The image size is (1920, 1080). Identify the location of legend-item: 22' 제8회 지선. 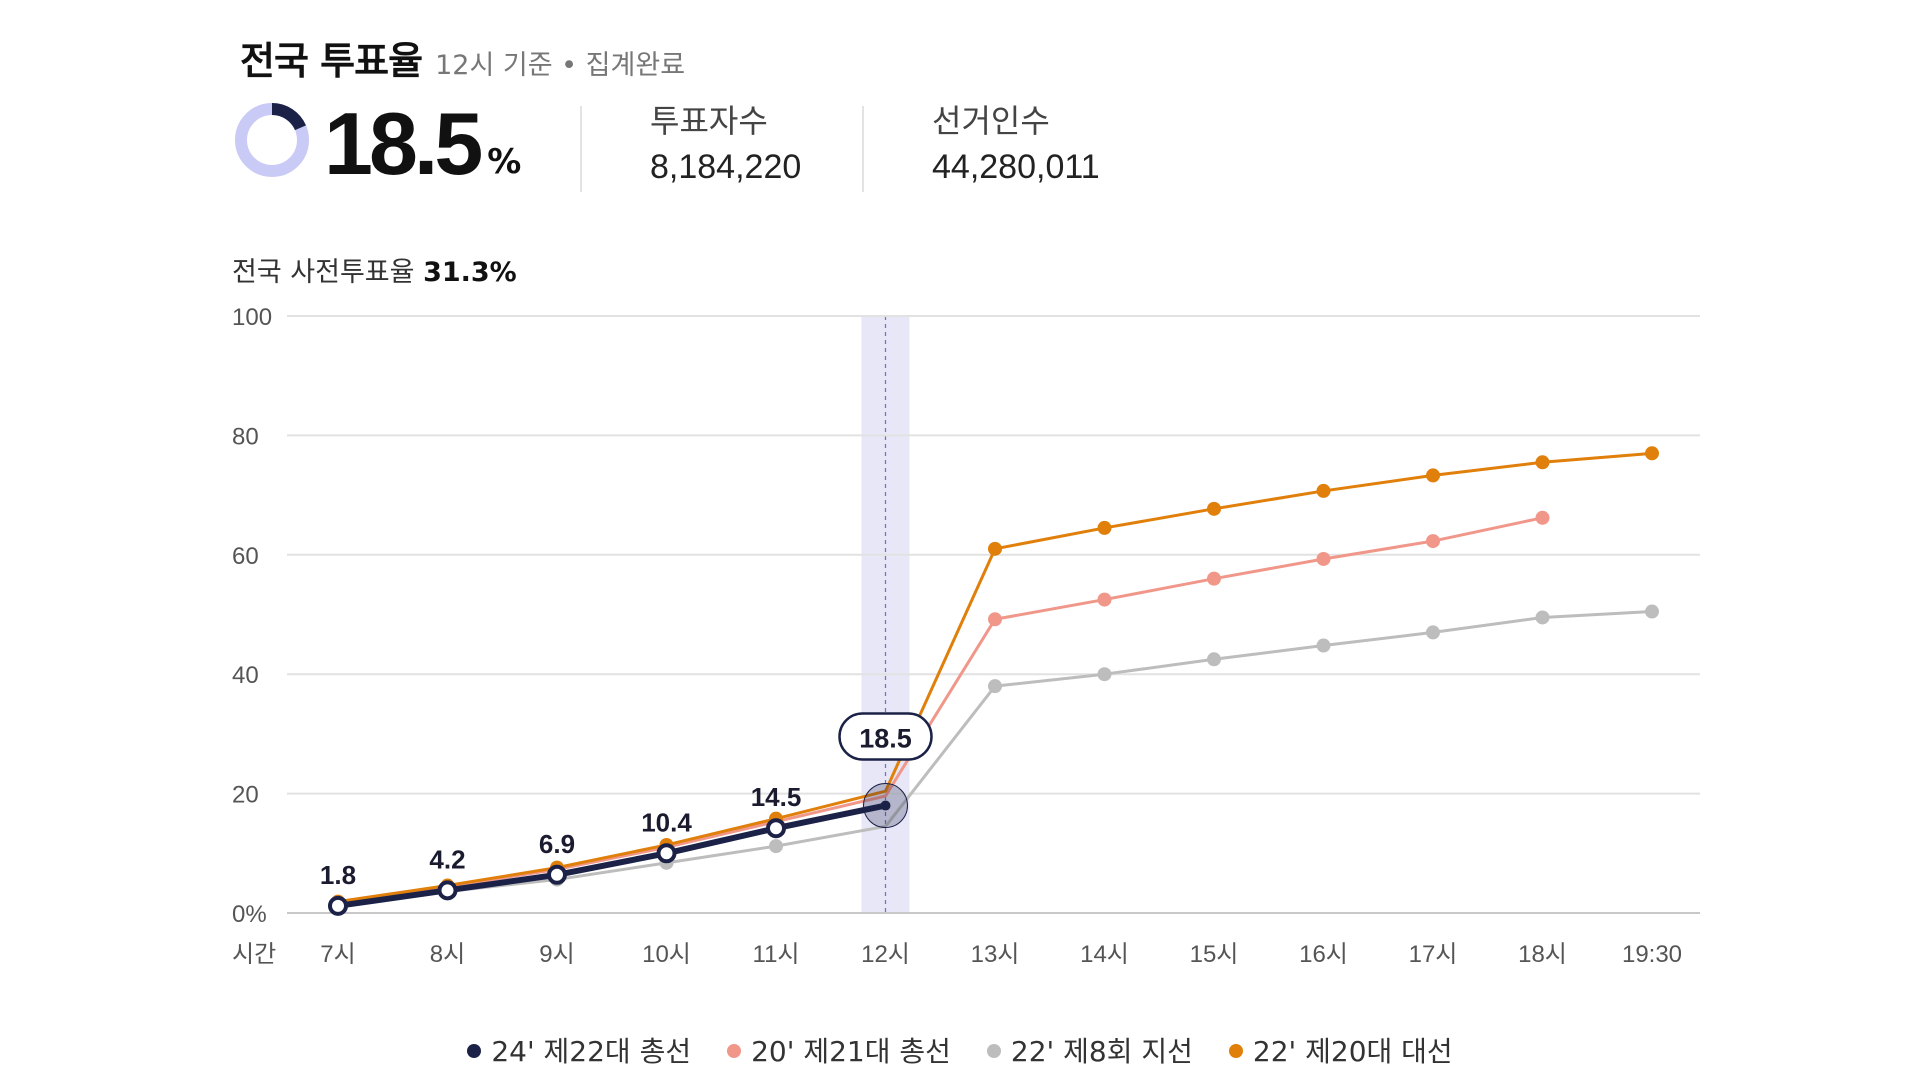
(1089, 1050).